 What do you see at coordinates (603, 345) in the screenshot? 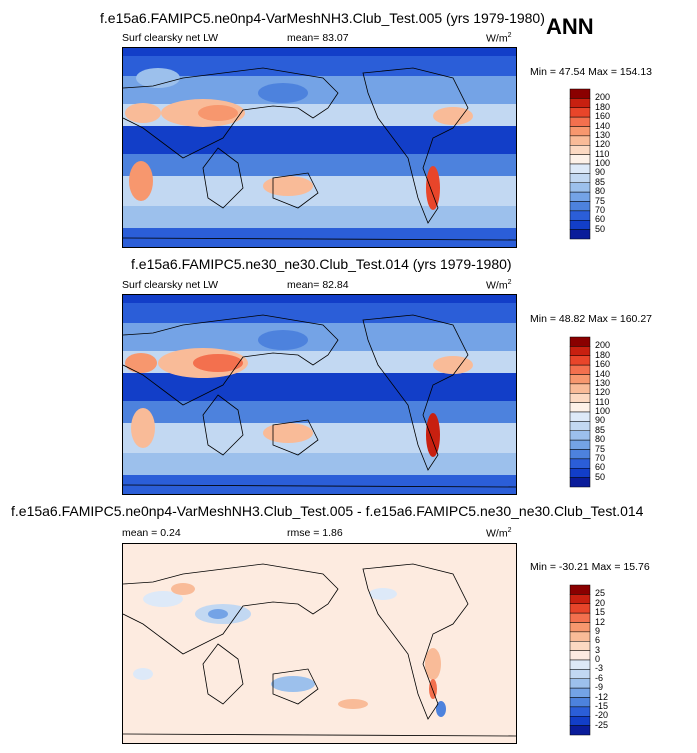
I see `colorbar-label: 200` at bounding box center [603, 345].